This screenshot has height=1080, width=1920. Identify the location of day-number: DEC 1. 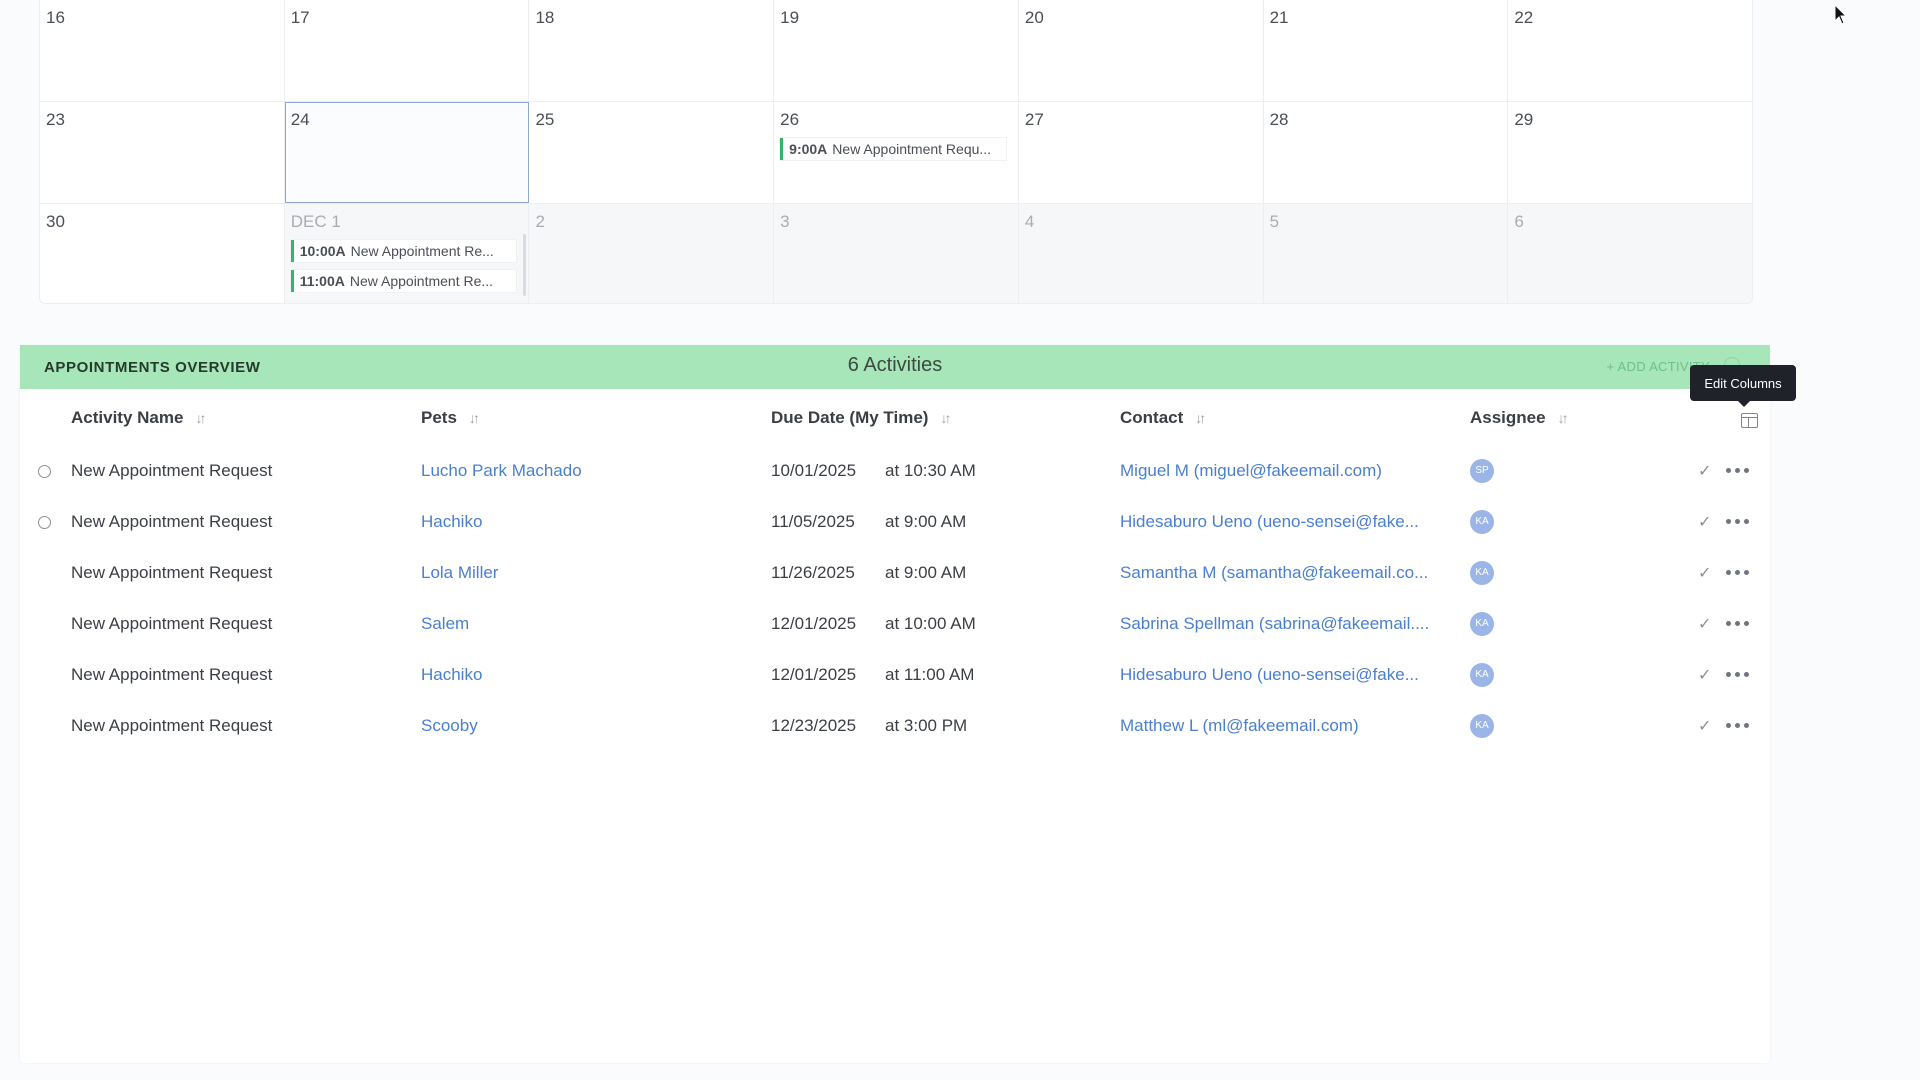
(315, 221).